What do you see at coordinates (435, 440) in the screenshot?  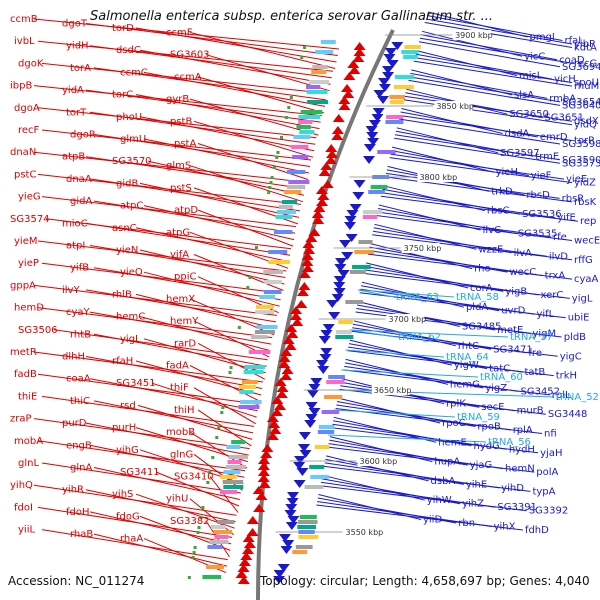 I see `gene-link-yjaH` at bounding box center [435, 440].